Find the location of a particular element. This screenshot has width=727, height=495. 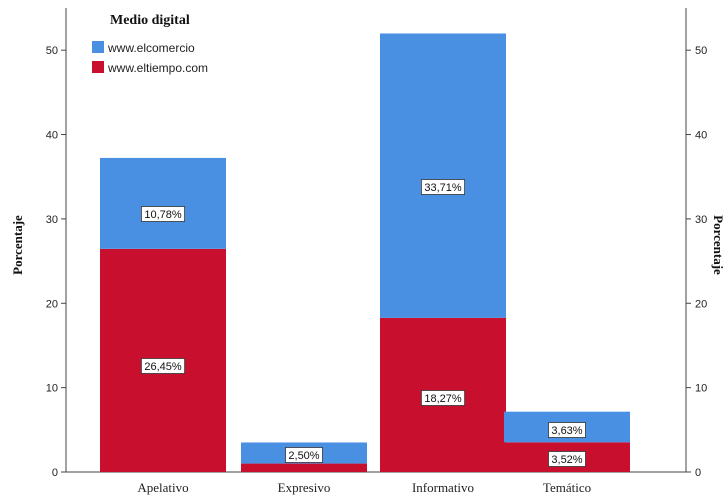

legend-title: Medio digital is located at coordinates (150, 20).